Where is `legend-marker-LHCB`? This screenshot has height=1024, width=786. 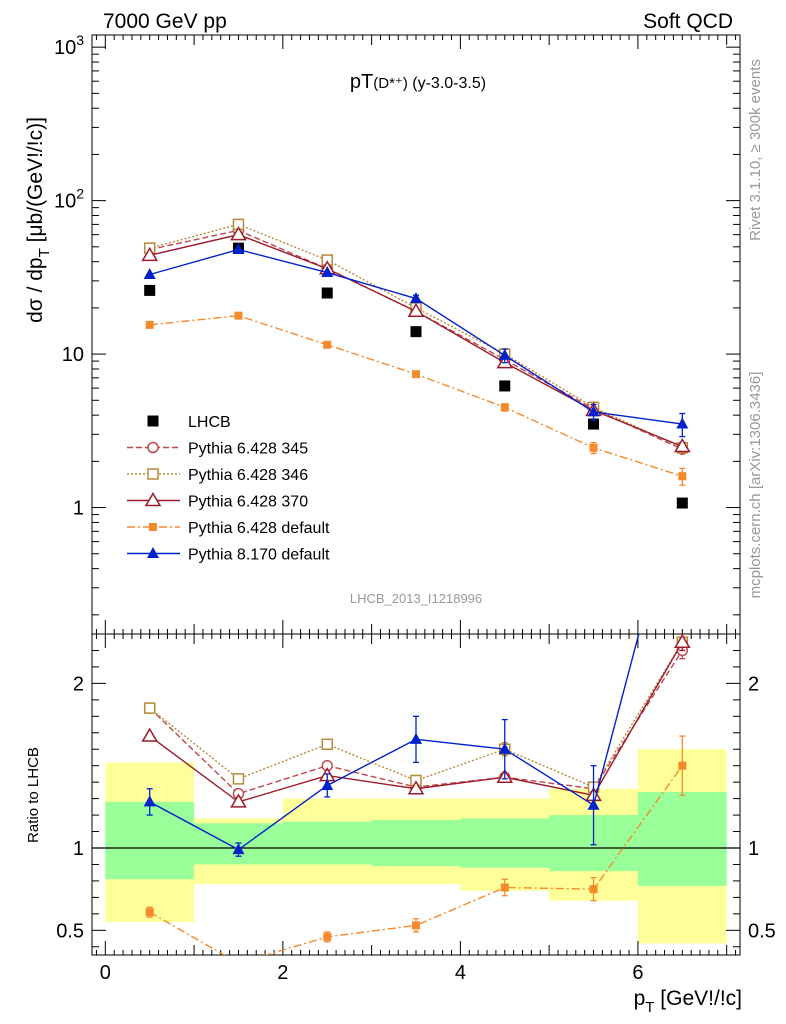
legend-marker-LHCB is located at coordinates (153, 421).